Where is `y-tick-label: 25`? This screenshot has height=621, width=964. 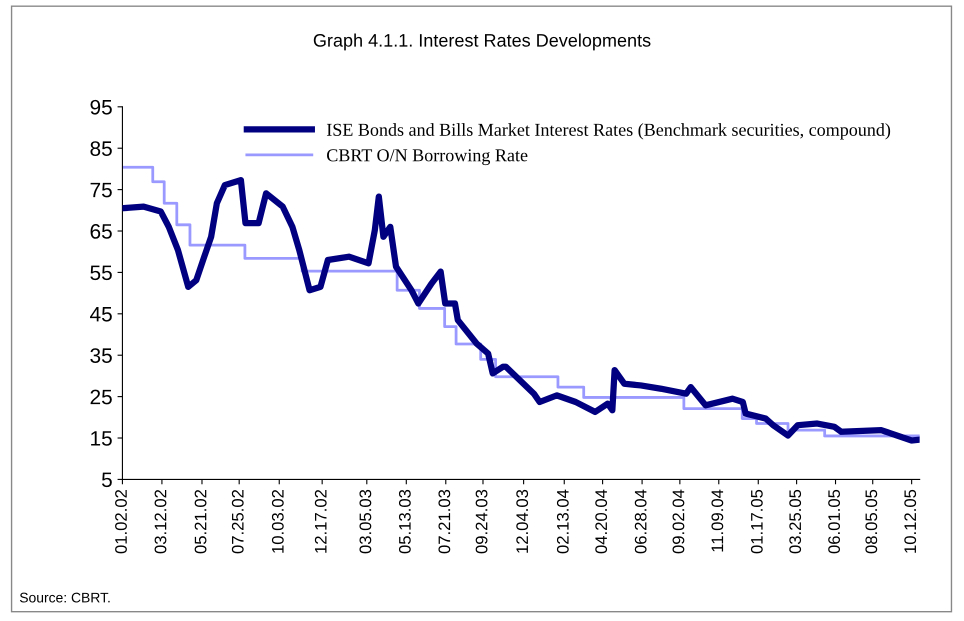
y-tick-label: 25 is located at coordinates (101, 397).